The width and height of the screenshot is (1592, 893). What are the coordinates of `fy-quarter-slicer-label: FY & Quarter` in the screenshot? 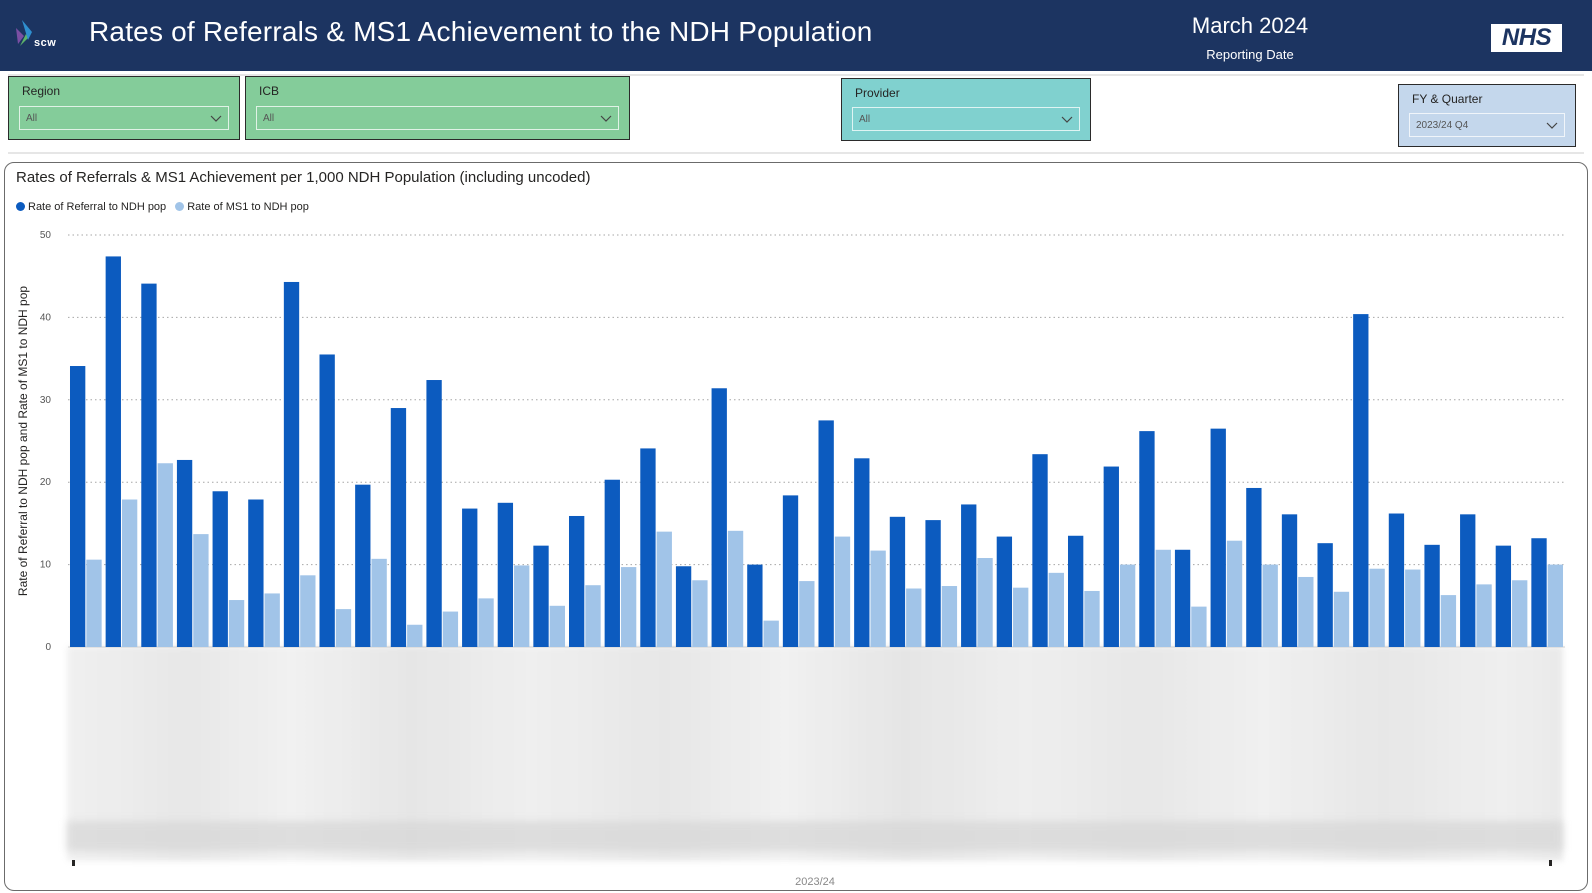 It's located at (1447, 99).